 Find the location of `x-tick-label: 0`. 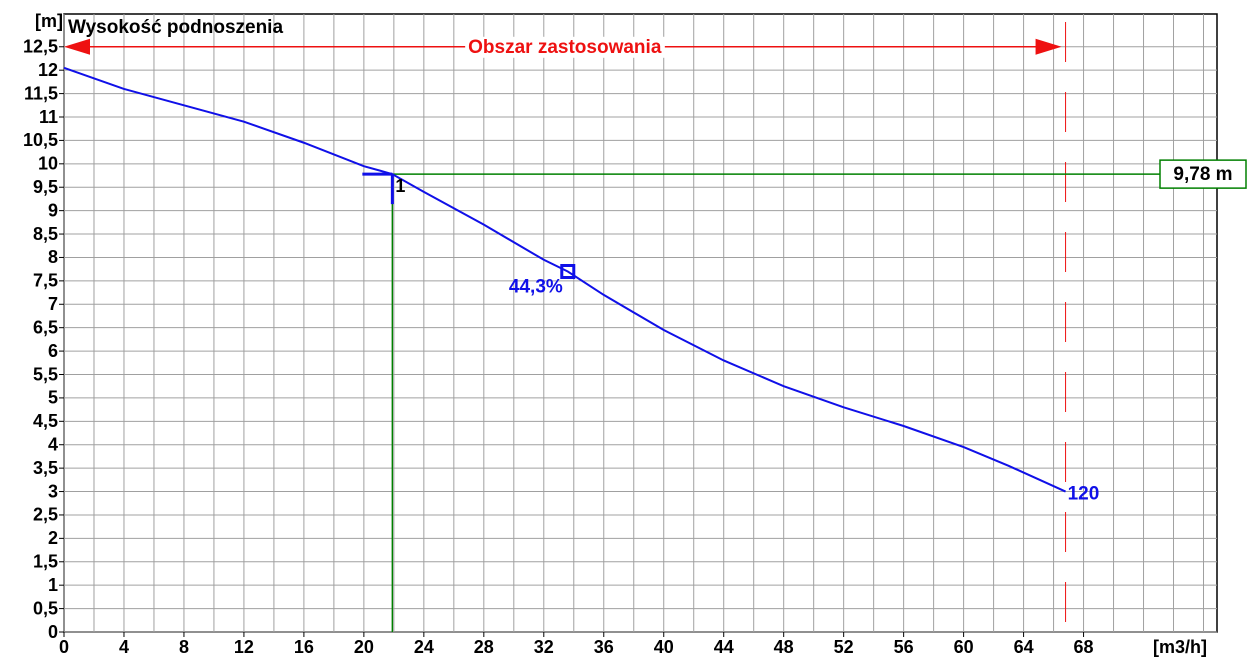

x-tick-label: 0 is located at coordinates (64, 647).